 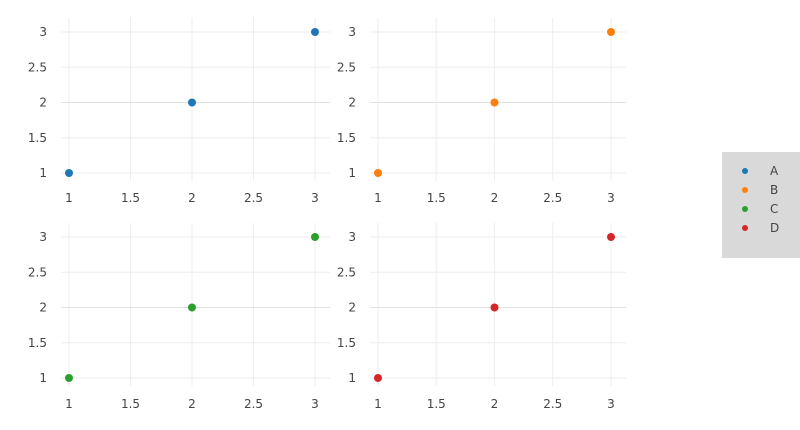 I want to click on legend-item-d: D, so click(x=761, y=228).